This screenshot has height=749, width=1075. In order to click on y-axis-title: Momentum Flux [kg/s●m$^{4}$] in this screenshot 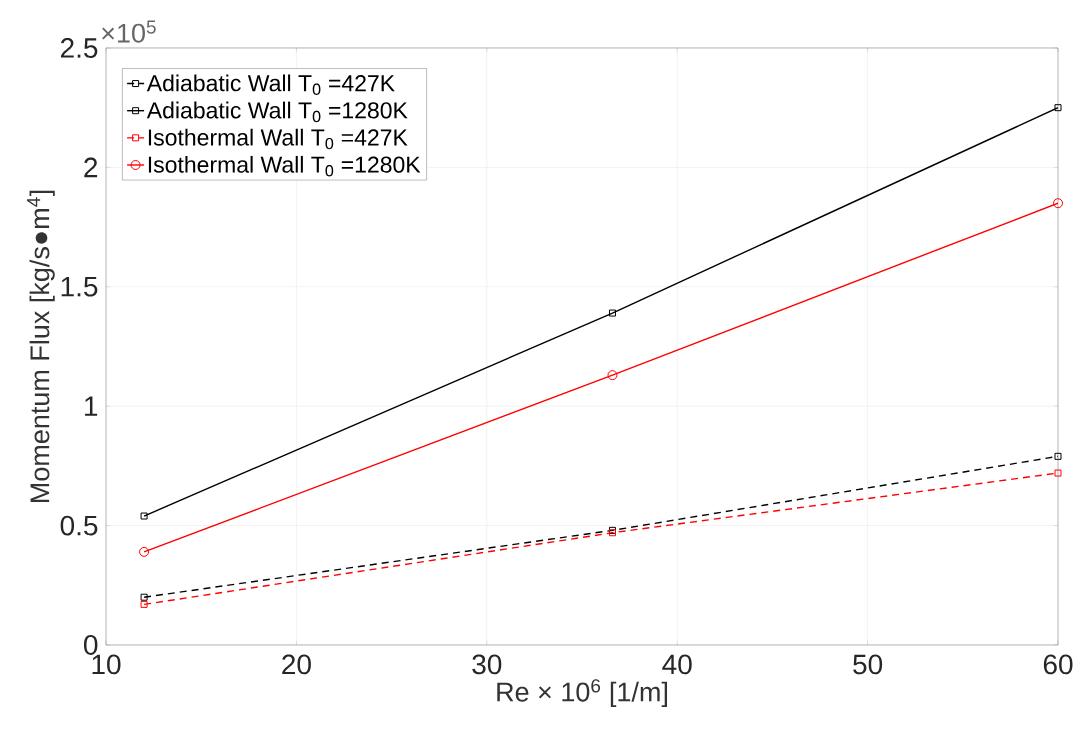, I will do `click(41, 346)`.